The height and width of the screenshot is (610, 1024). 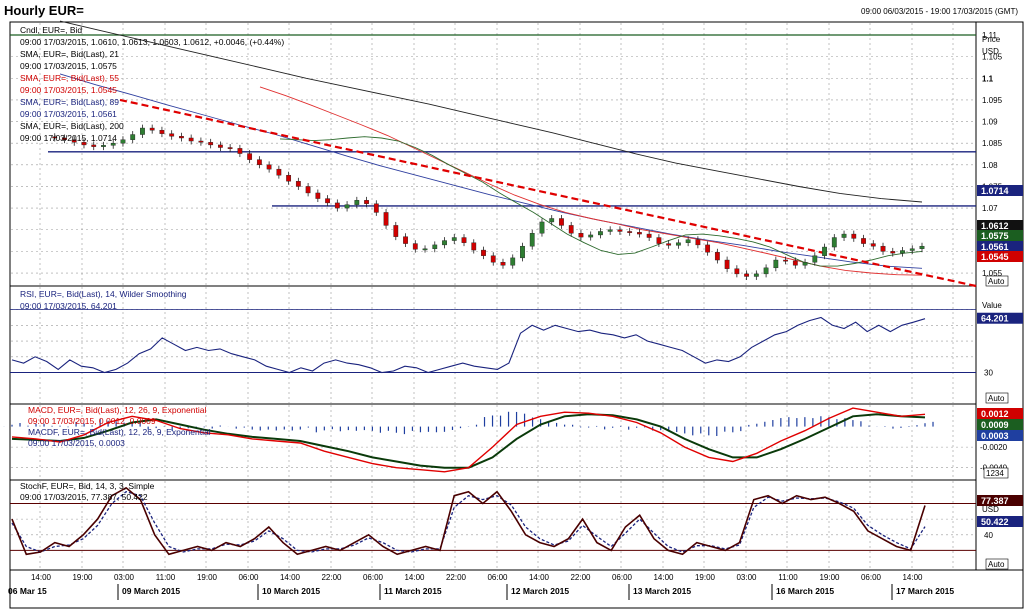 I want to click on time-axis-frame, so click(x=516, y=589).